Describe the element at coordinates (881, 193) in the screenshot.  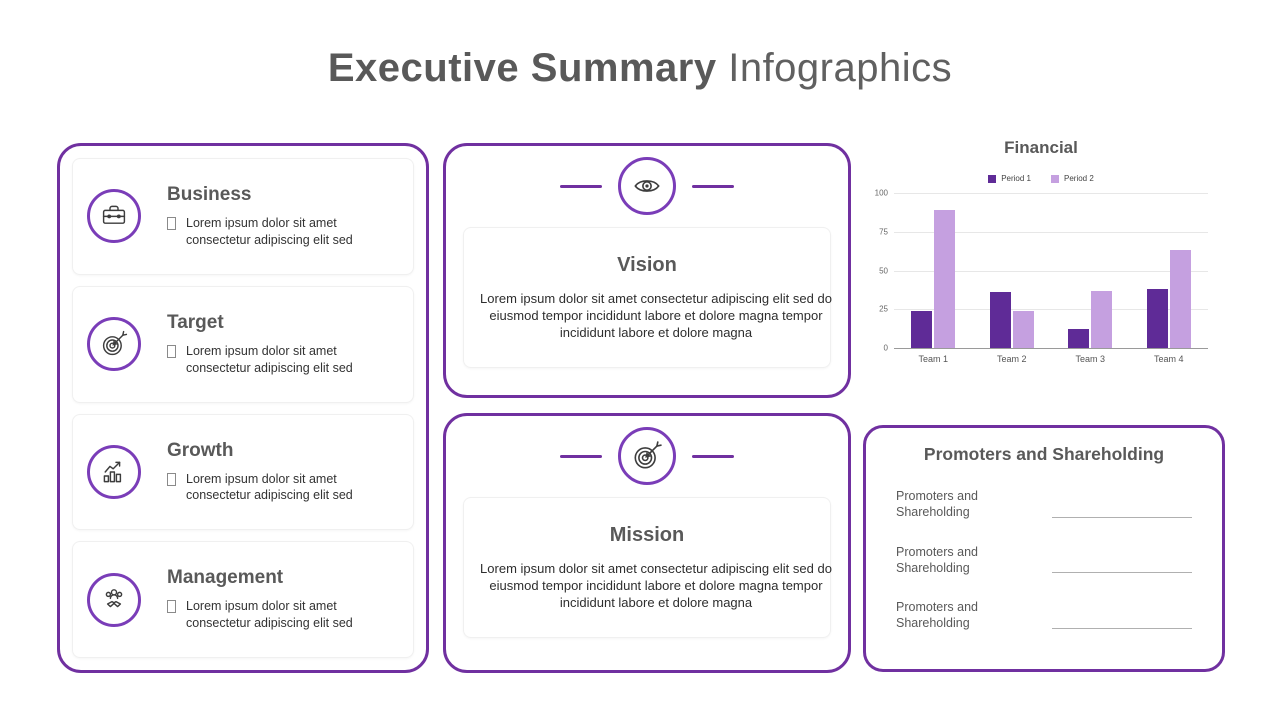
I see `y-tick: 100` at that location.